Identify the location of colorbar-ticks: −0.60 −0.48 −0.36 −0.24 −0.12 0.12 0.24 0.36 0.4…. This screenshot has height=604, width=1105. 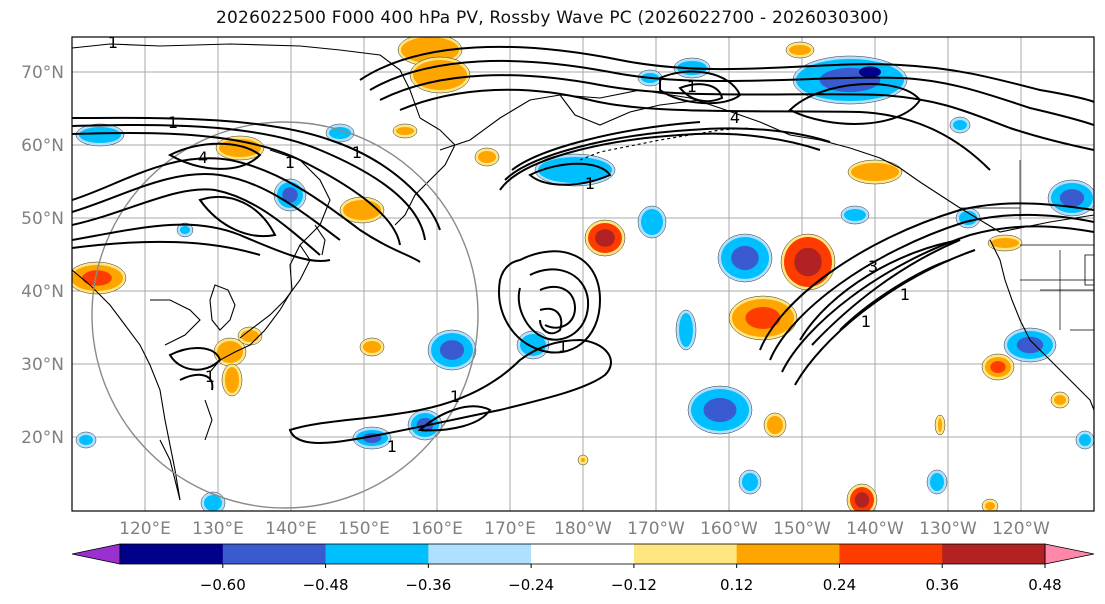
(631, 579).